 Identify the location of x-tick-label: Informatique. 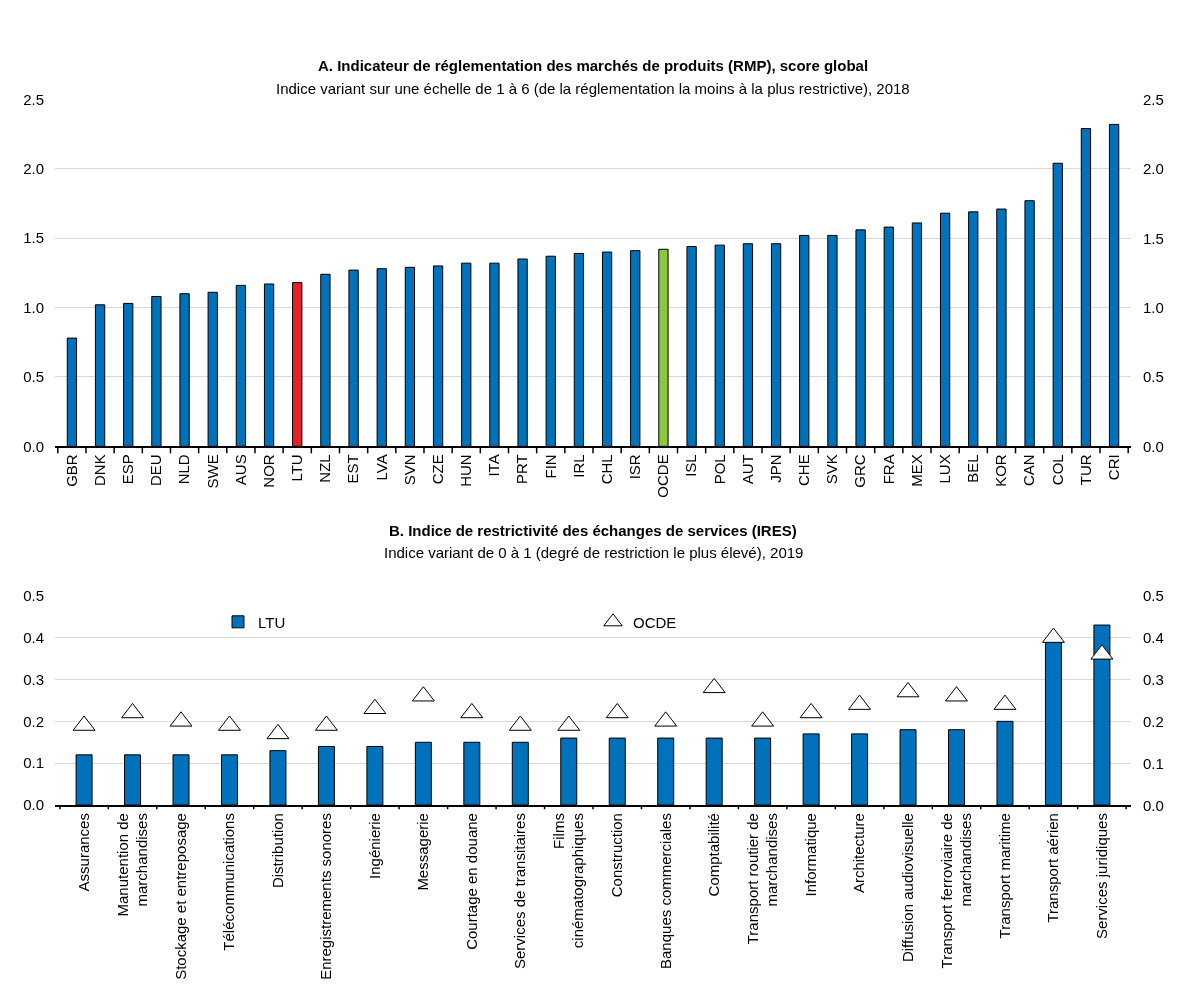
(810, 855).